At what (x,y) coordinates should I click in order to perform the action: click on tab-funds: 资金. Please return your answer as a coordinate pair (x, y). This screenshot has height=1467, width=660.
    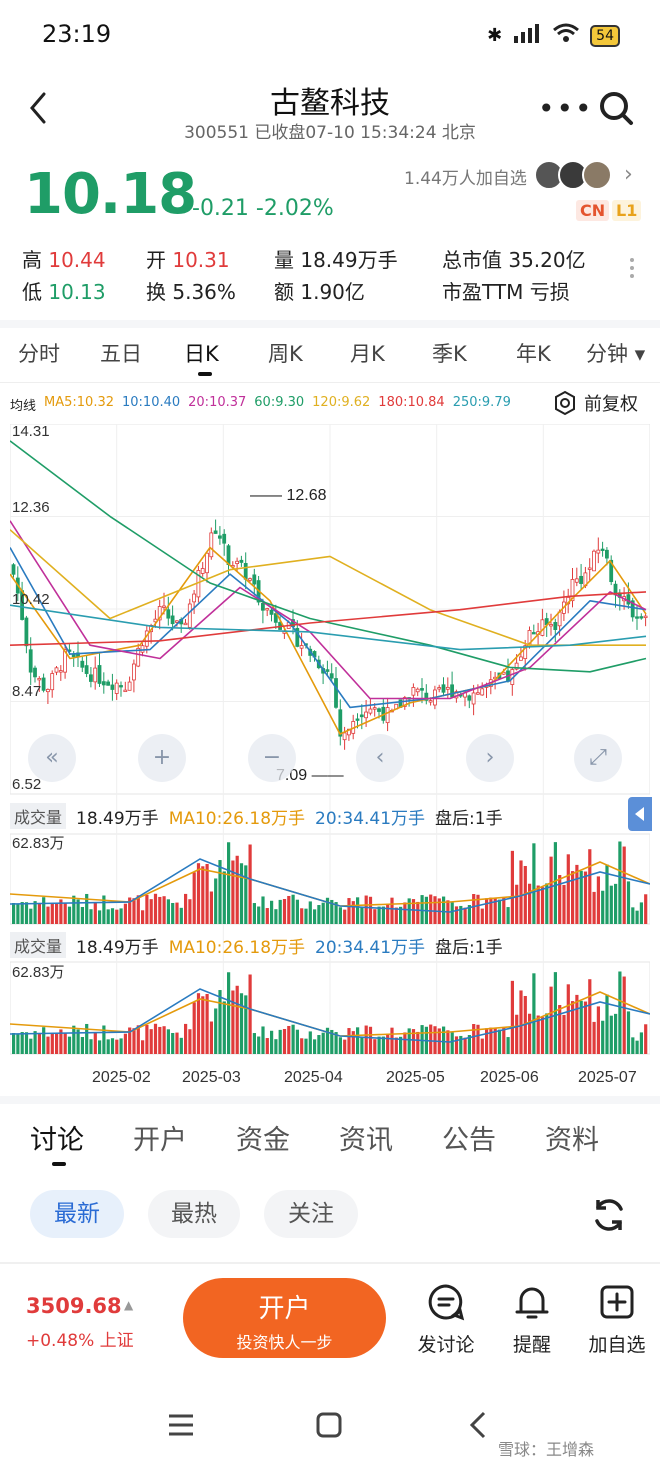
    Looking at the image, I should click on (263, 1140).